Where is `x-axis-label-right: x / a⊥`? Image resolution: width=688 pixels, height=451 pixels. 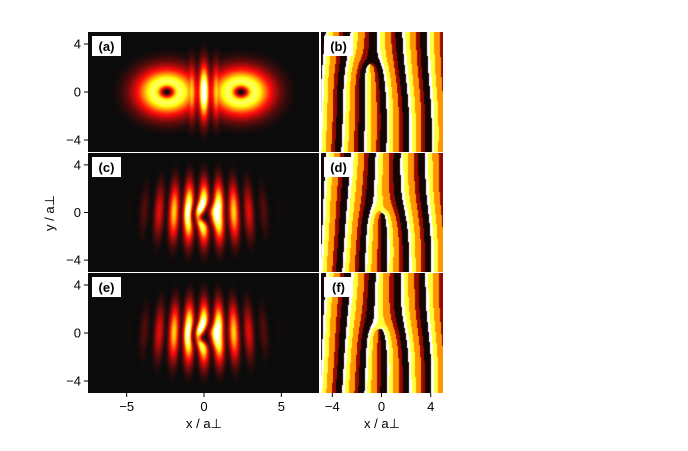 x-axis-label-right: x / a⊥ is located at coordinates (382, 423).